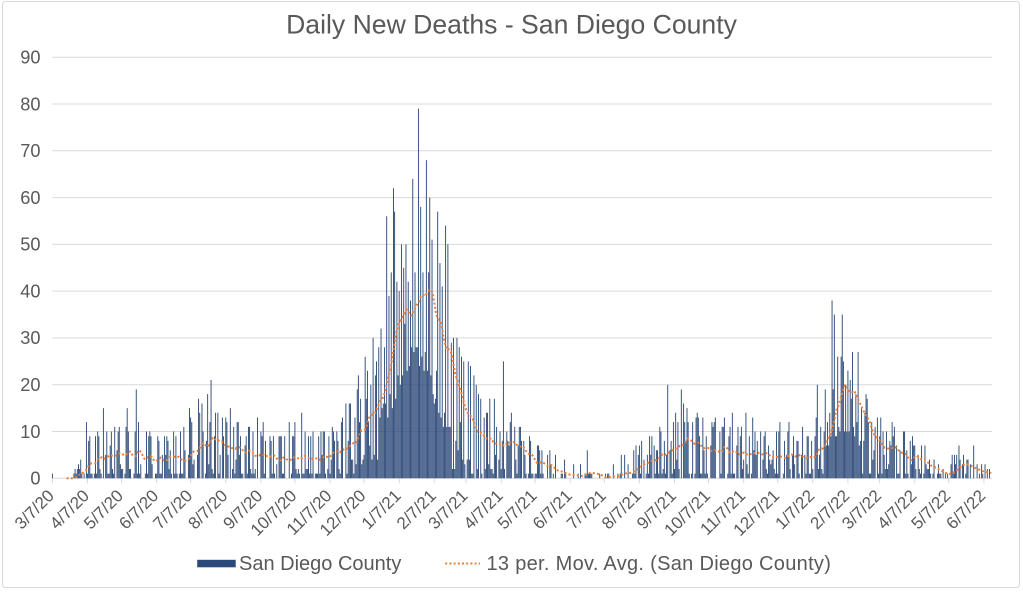  What do you see at coordinates (30, 58) in the screenshot?
I see `svg-text: 90` at bounding box center [30, 58].